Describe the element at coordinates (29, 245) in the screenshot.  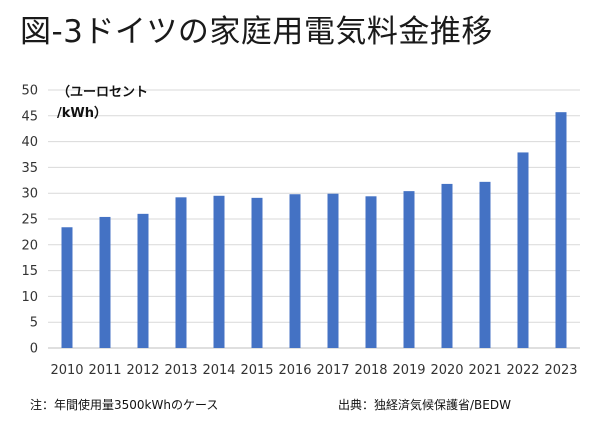
I see `y-tick-label: 20` at that location.